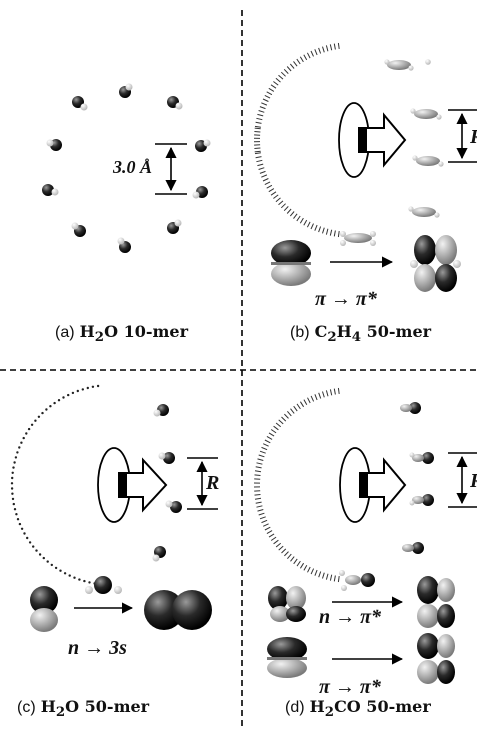 This screenshot has width=477, height=731. What do you see at coordinates (212, 483) in the screenshot?
I see `distance-label-c: R` at bounding box center [212, 483].